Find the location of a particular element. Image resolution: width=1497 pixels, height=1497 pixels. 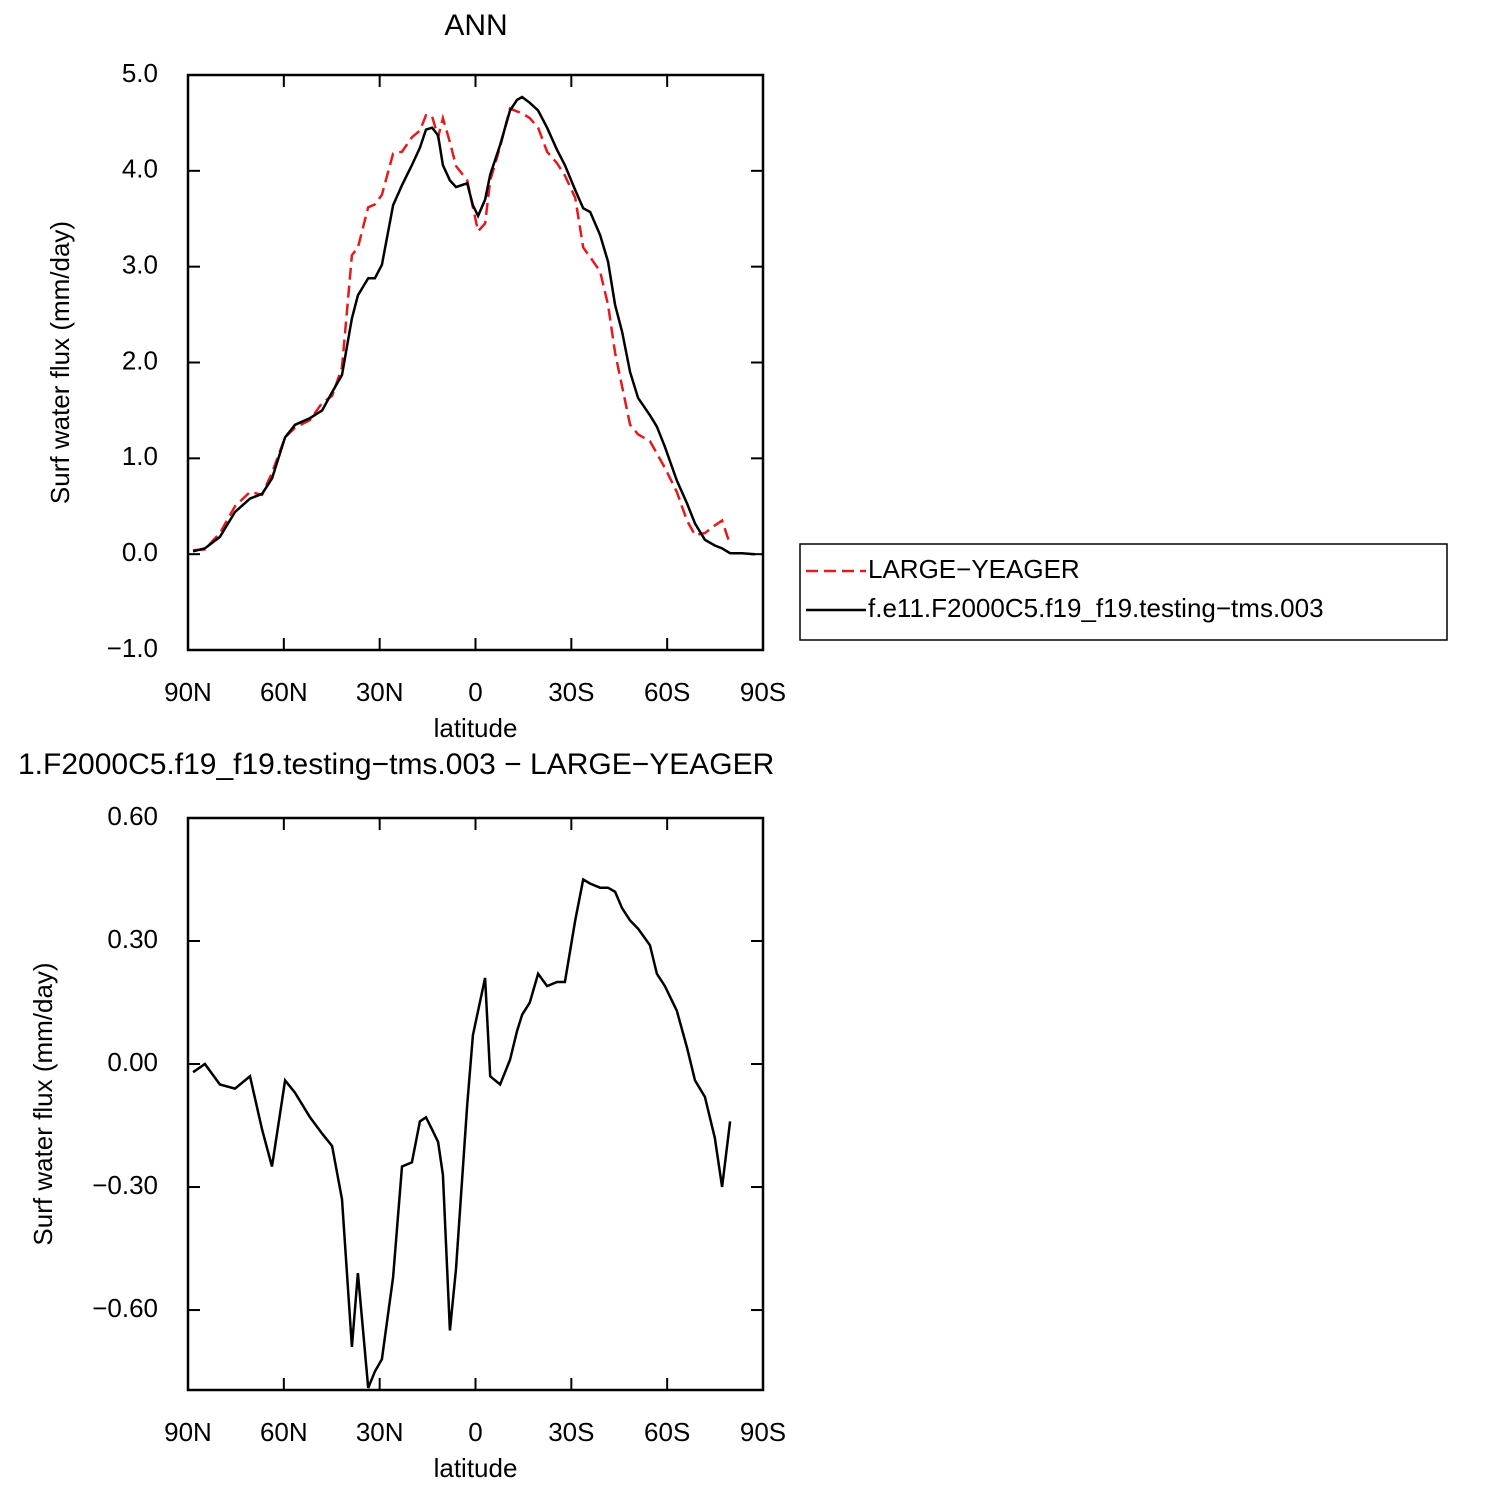

y-tick-label: 0.0 is located at coordinates (140, 552).